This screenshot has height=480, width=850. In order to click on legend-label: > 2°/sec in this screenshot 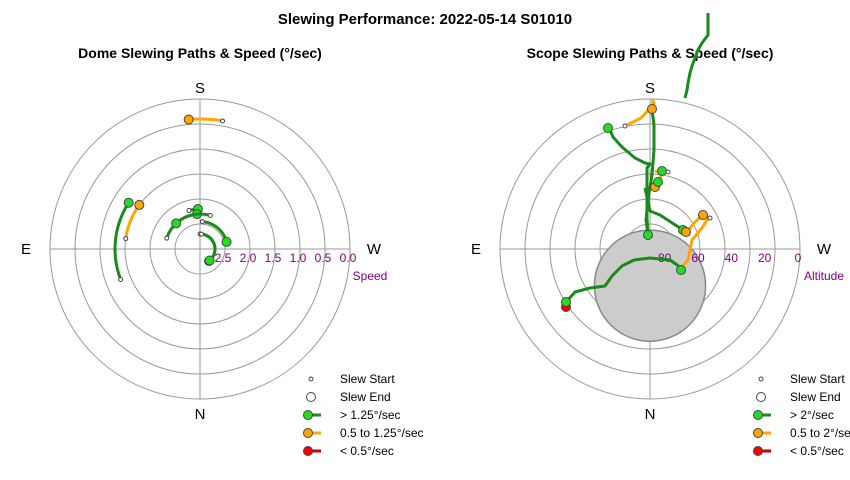, I will do `click(812, 415)`.